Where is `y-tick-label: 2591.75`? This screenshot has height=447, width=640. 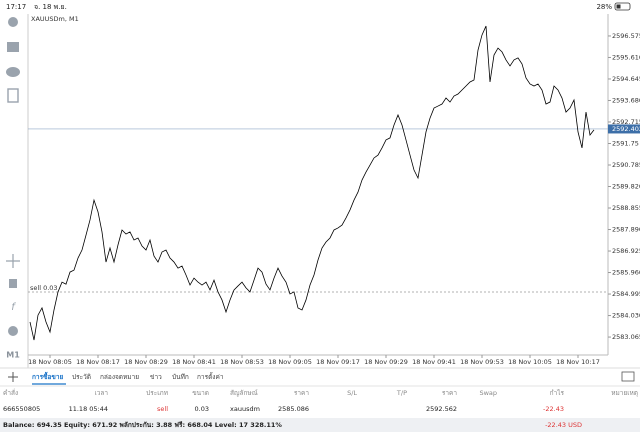 y-tick-label: 2591.75 is located at coordinates (625, 143).